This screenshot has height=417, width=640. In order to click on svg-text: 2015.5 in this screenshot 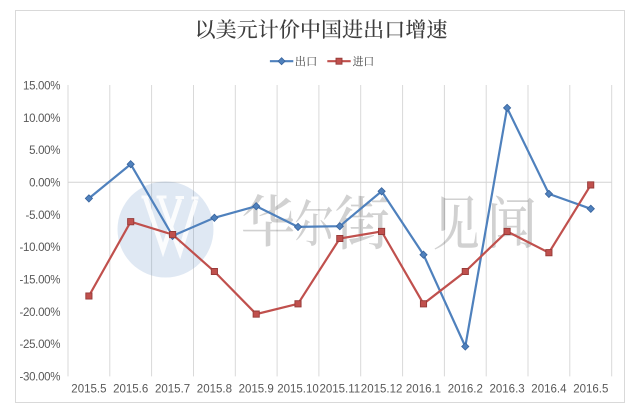, I will do `click(88, 389)`.